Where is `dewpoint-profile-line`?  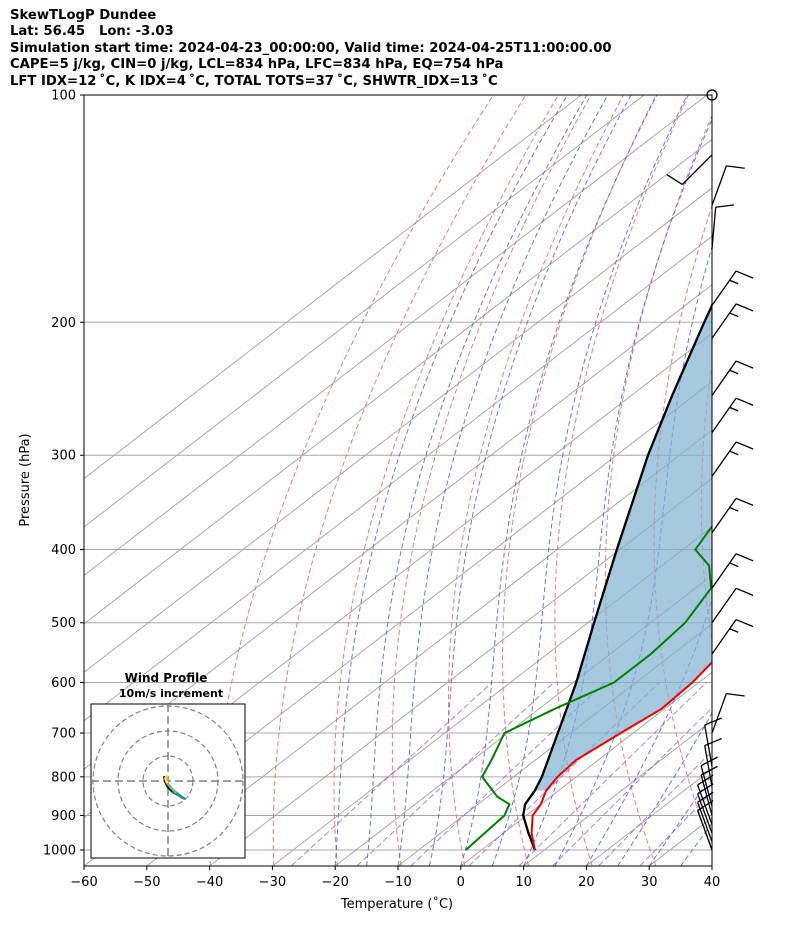
dewpoint-profile-line is located at coordinates (588, 687).